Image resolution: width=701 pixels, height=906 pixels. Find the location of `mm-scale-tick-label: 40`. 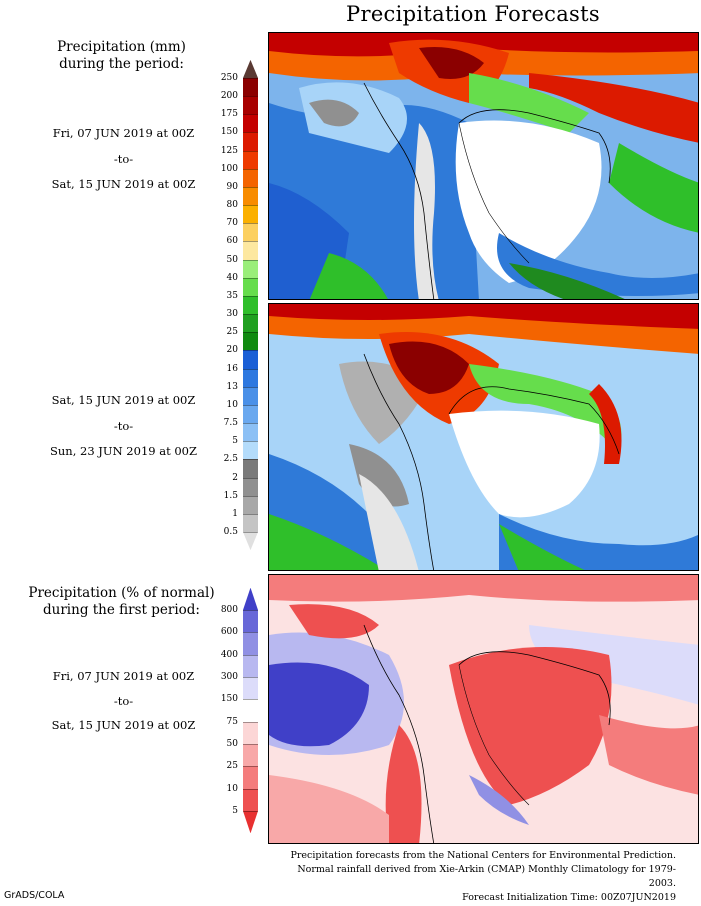

mm-scale-tick-label: 40 is located at coordinates (232, 277).